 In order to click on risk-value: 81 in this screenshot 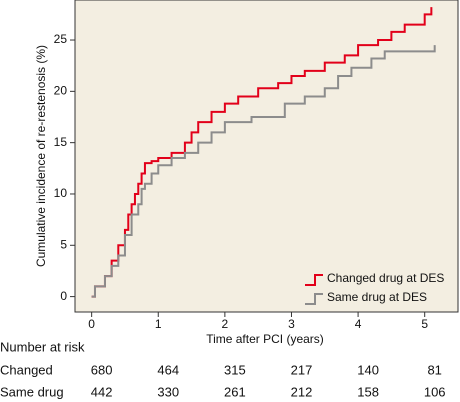, I will do `click(434, 369)`.